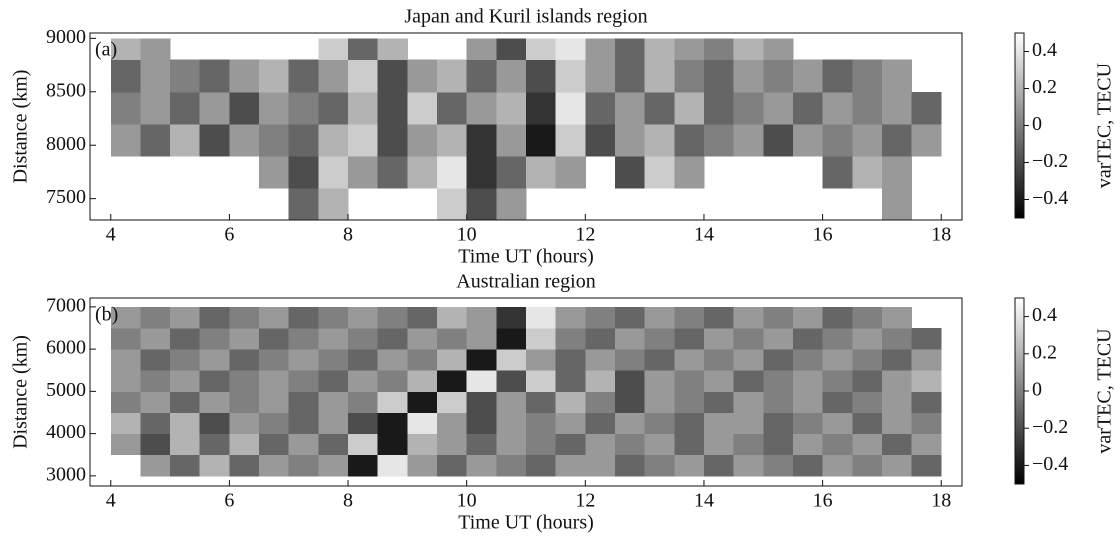 The height and width of the screenshot is (542, 1120). I want to click on x-tick-label: 18, so click(941, 501).